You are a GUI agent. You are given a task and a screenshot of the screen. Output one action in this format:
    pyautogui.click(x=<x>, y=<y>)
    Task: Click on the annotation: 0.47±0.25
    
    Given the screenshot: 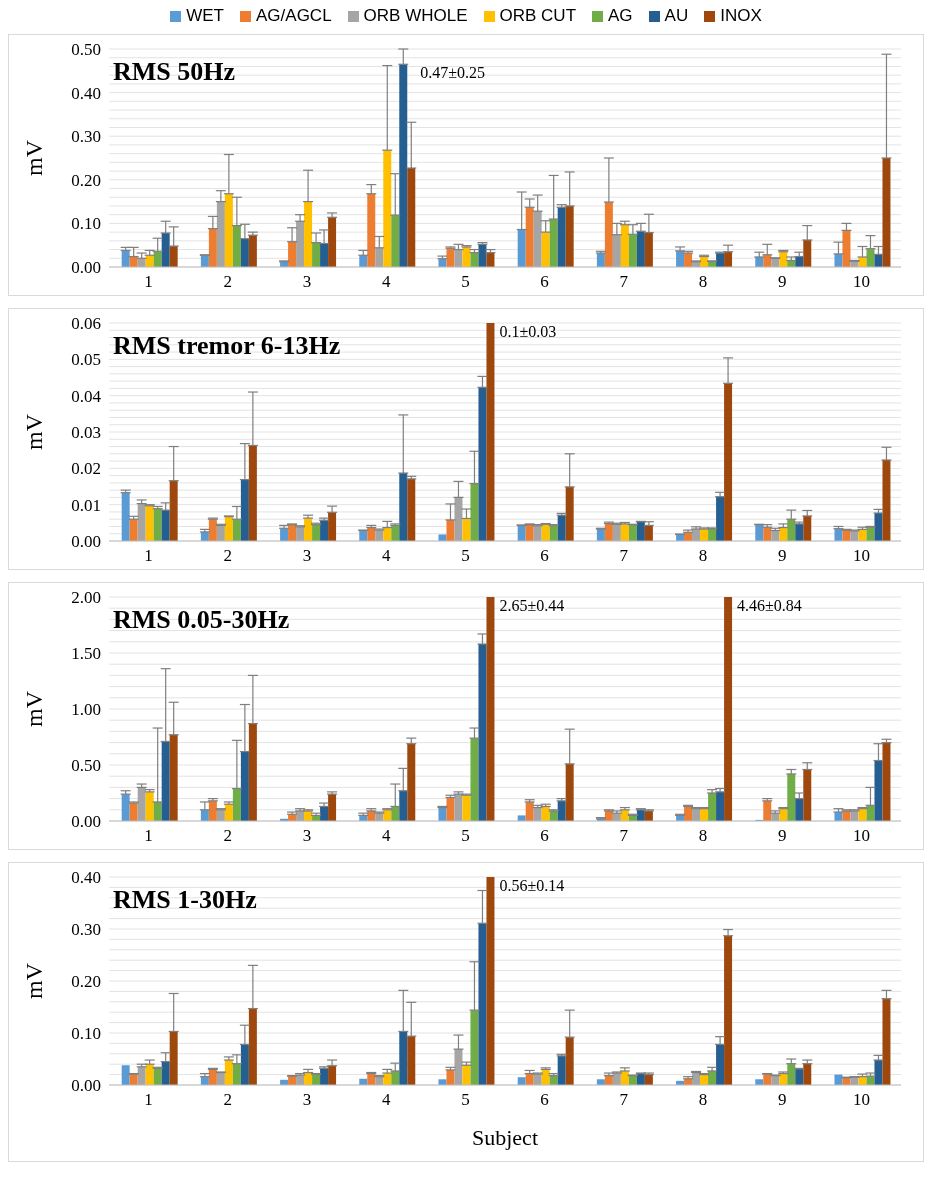 What is the action you would take?
    pyautogui.click(x=452, y=73)
    